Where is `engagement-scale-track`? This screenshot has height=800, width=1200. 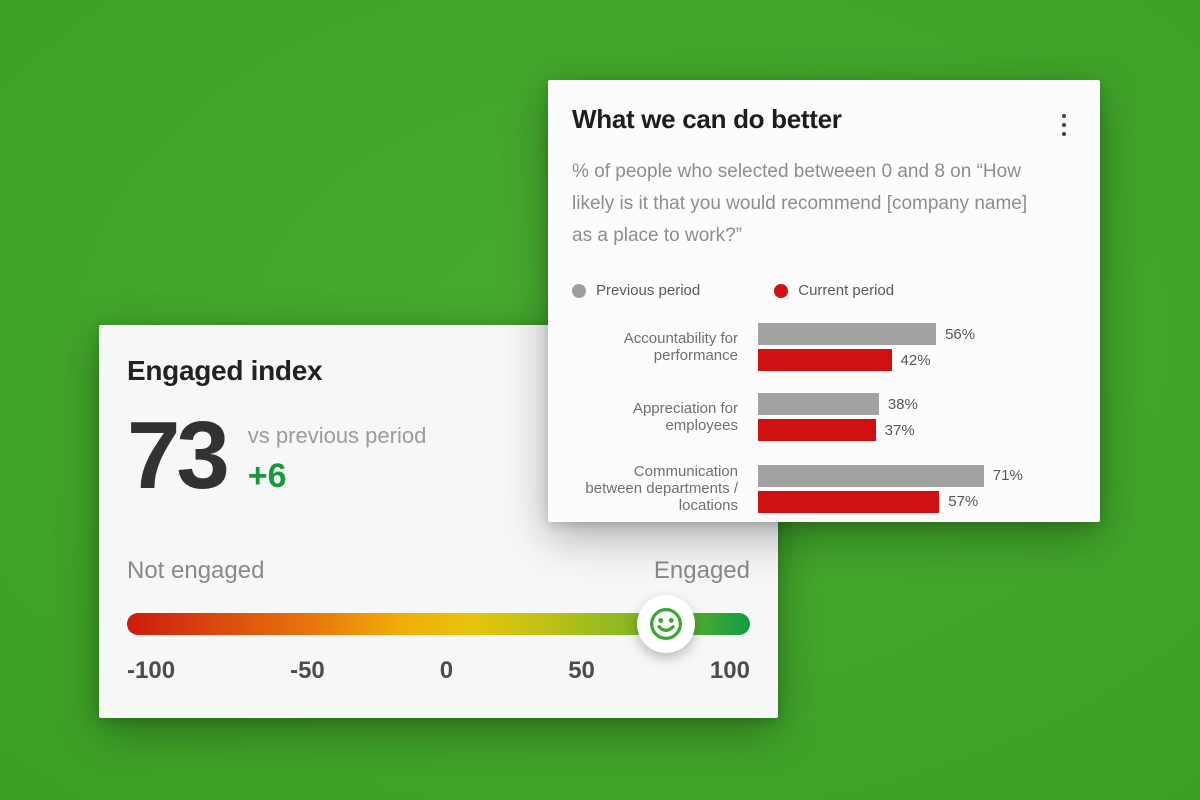
engagement-scale-track is located at coordinates (438, 624).